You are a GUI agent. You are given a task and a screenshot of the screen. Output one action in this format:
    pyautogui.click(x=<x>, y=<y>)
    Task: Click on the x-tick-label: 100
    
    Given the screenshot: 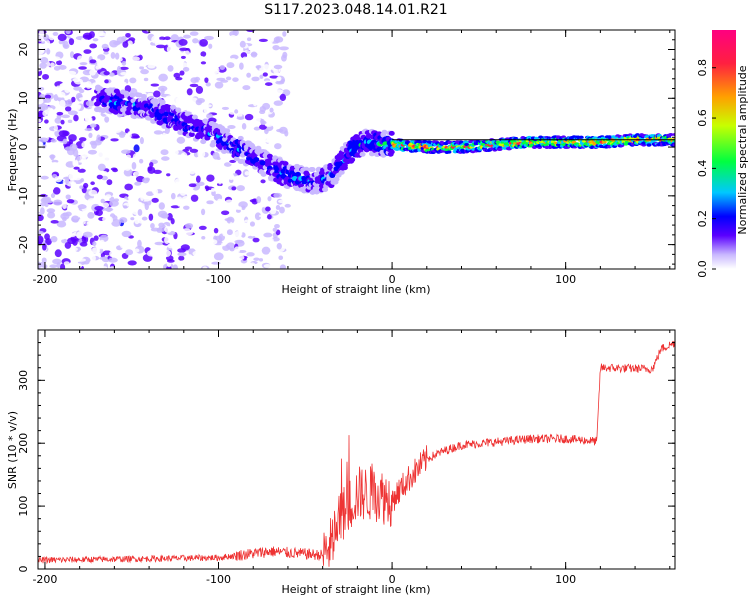 What is the action you would take?
    pyautogui.click(x=565, y=279)
    